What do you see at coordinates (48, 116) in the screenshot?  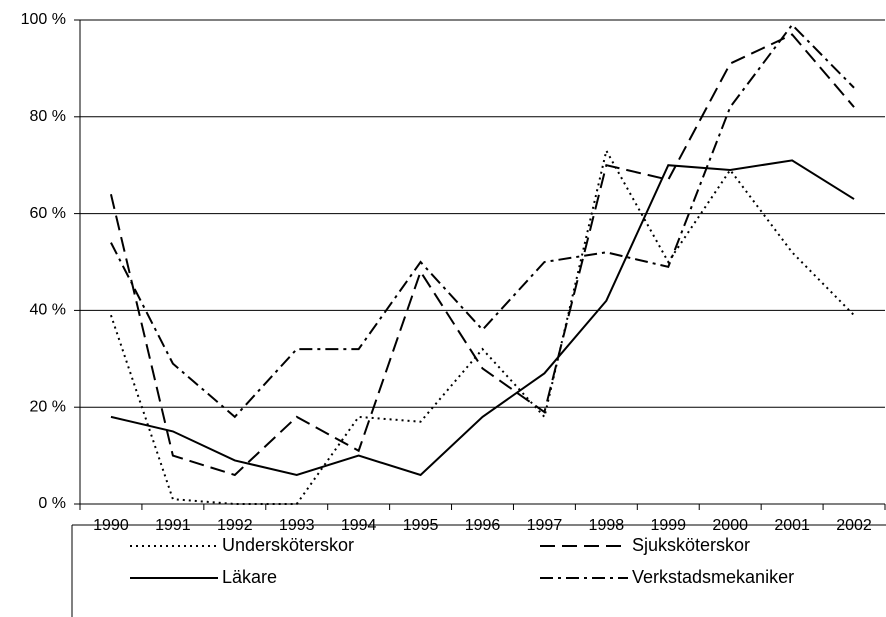 I see `y-tick-label: 80 %` at bounding box center [48, 116].